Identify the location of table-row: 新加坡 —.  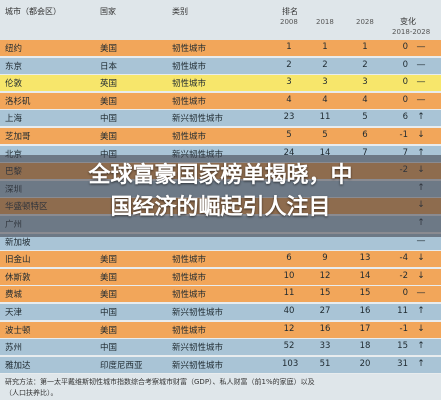
(220, 241).